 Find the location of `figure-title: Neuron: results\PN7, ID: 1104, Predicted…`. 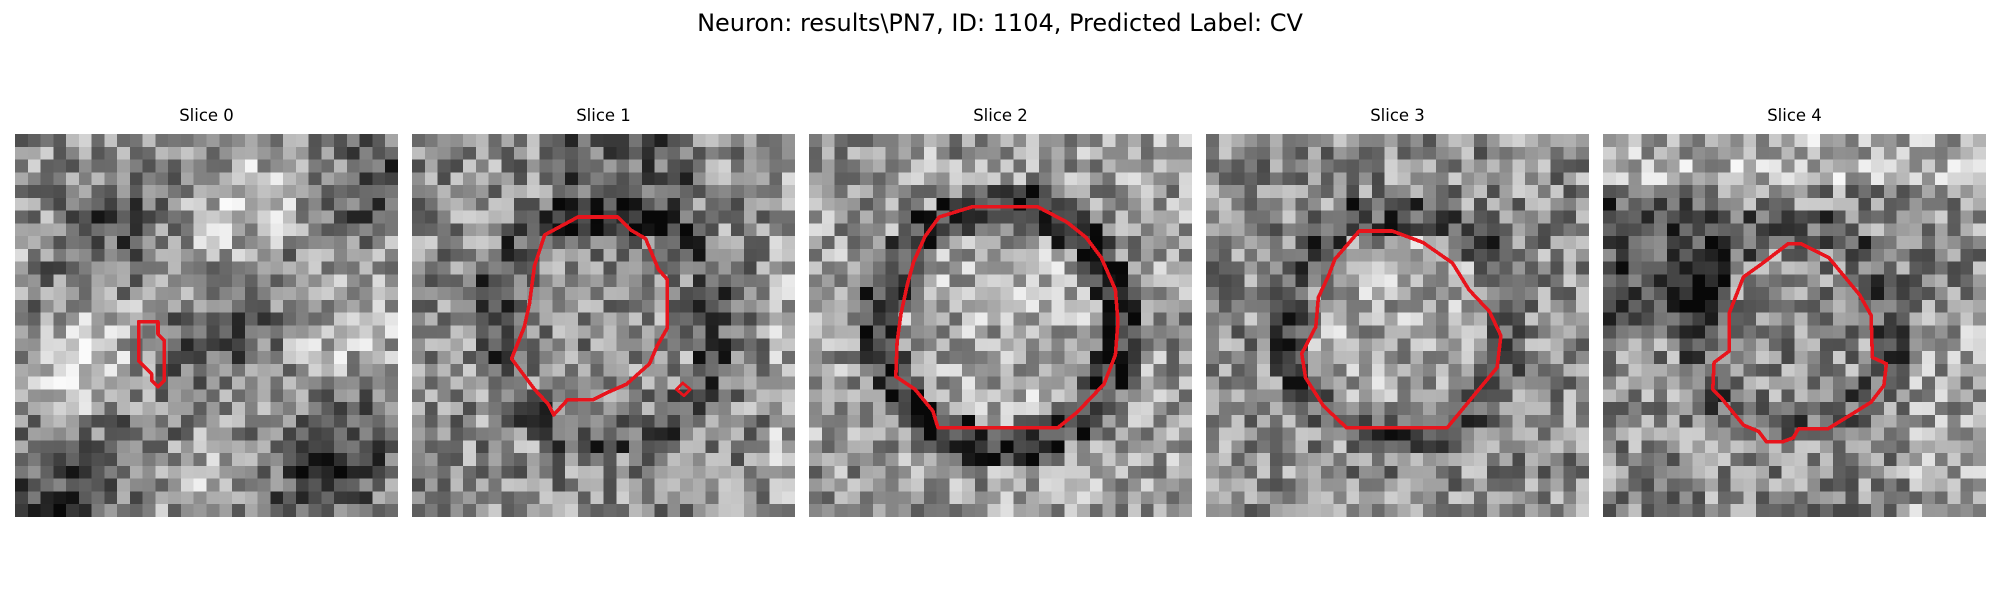

figure-title: Neuron: results\PN7, ID: 1104, Predicted… is located at coordinates (1000, 23).